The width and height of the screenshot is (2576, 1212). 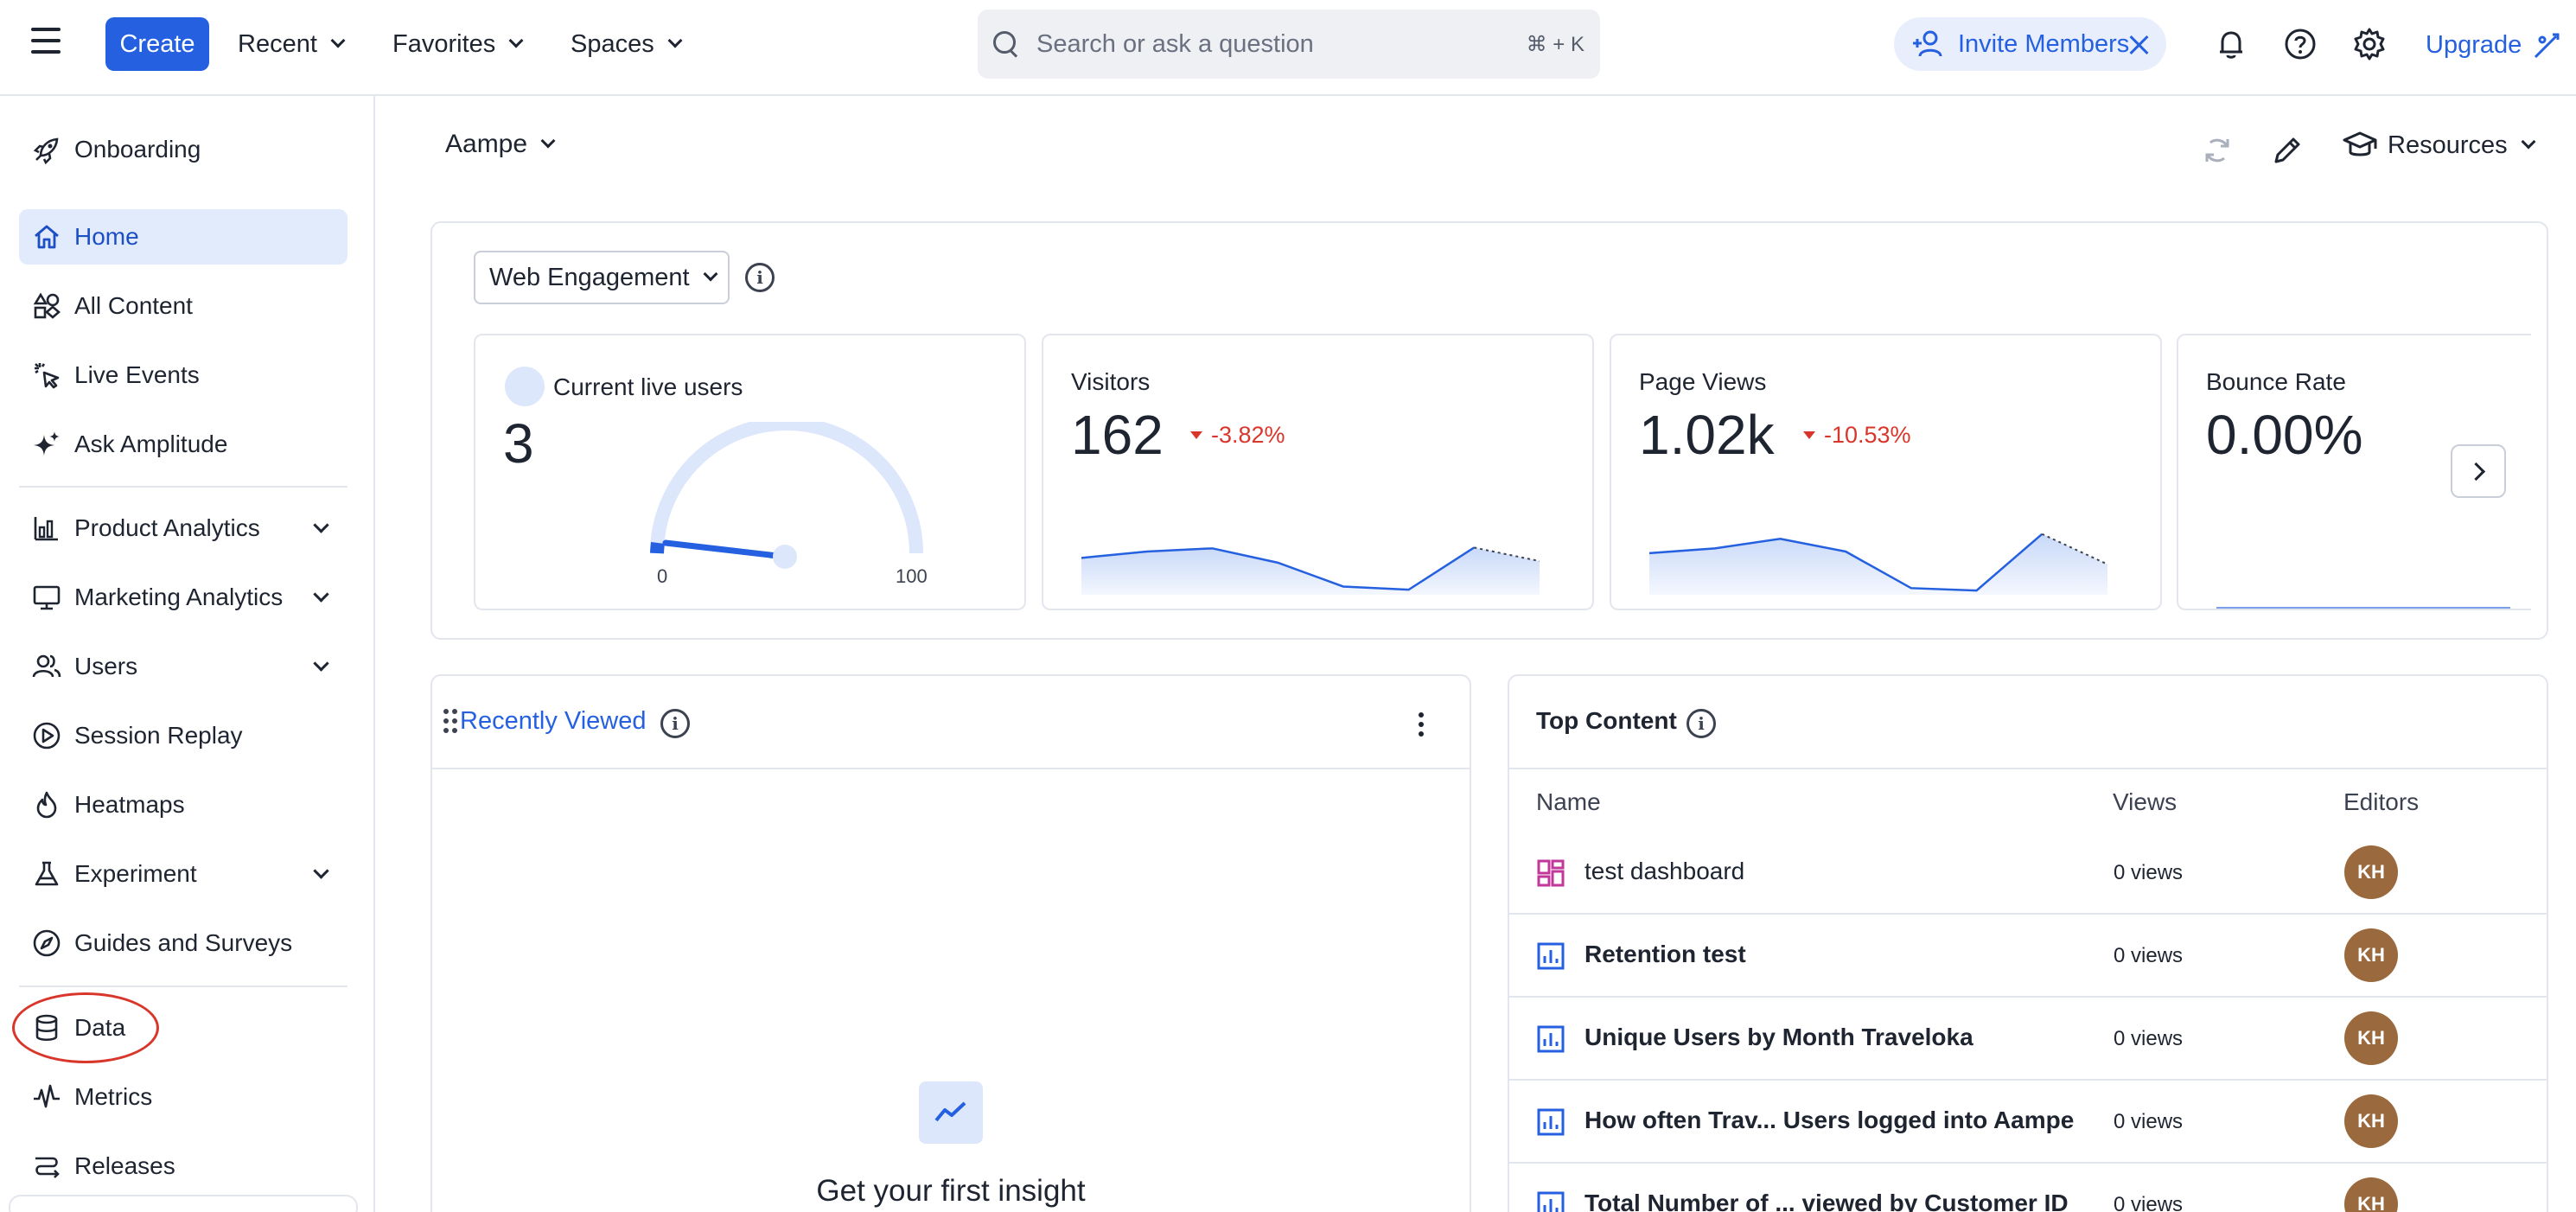 What do you see at coordinates (2369, 44) in the screenshot?
I see `gear-icon` at bounding box center [2369, 44].